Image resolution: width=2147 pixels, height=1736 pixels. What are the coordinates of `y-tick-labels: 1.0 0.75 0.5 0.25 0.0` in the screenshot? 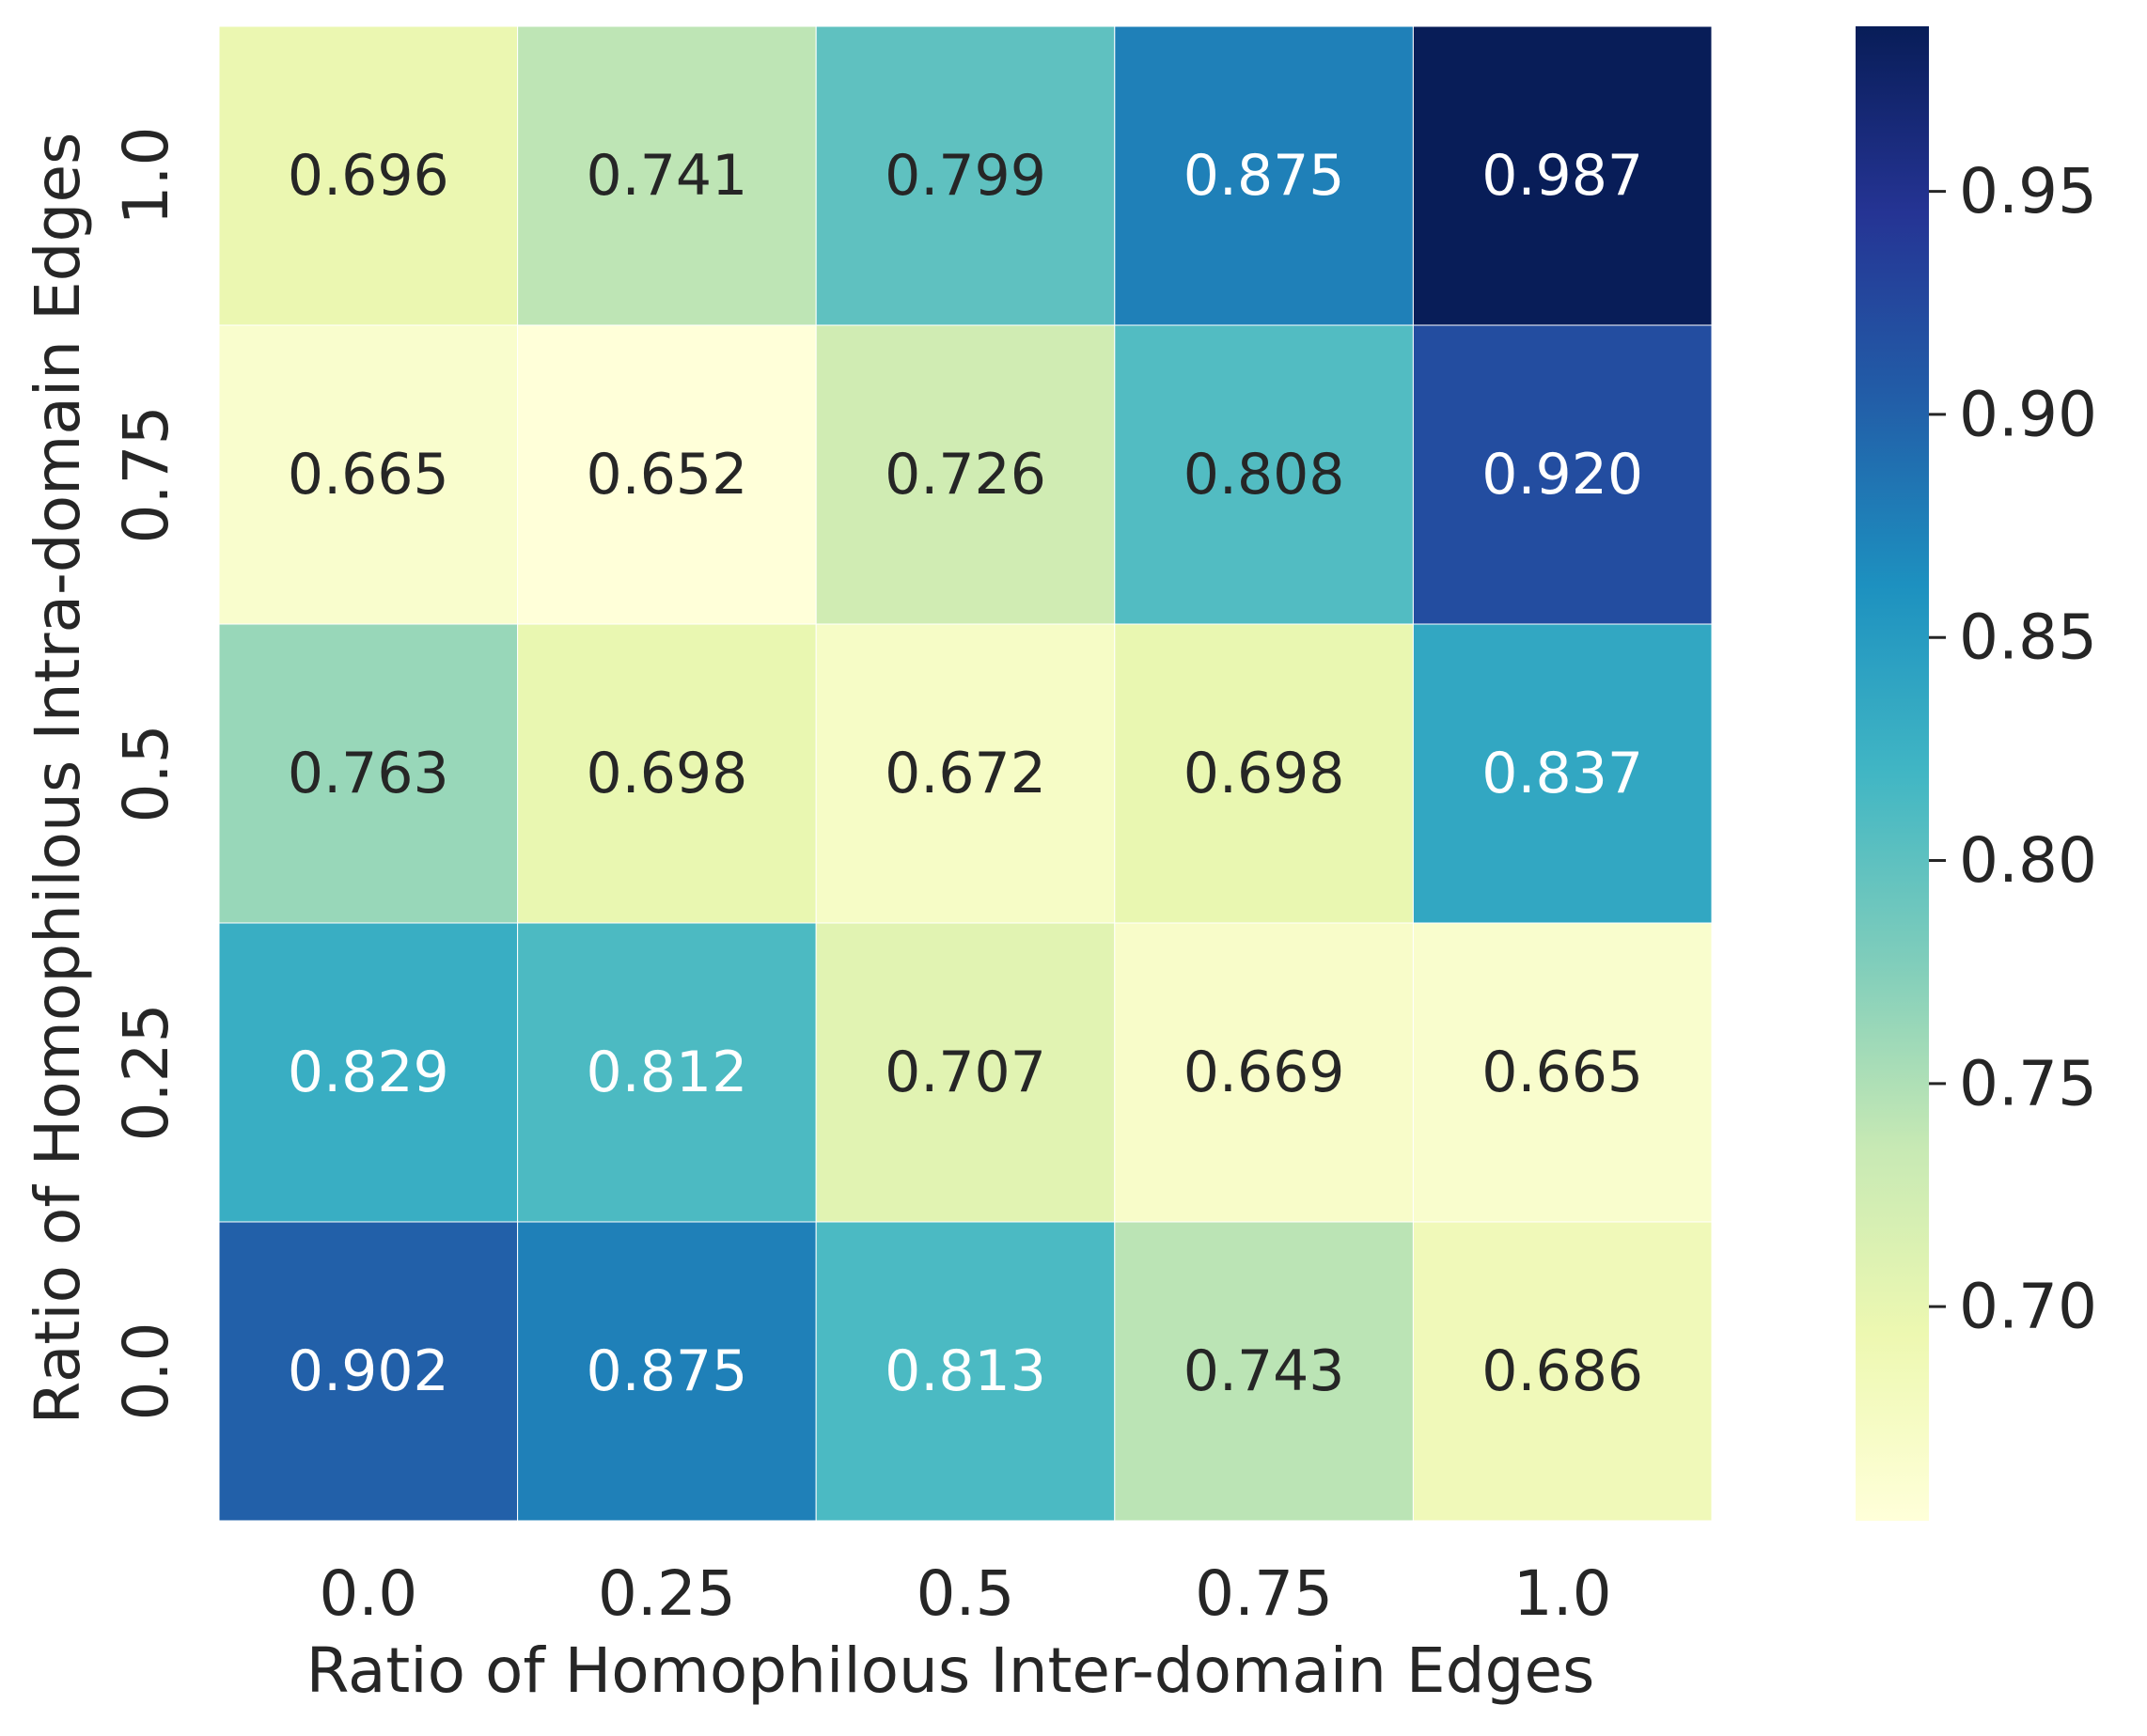 It's located at (146, 774).